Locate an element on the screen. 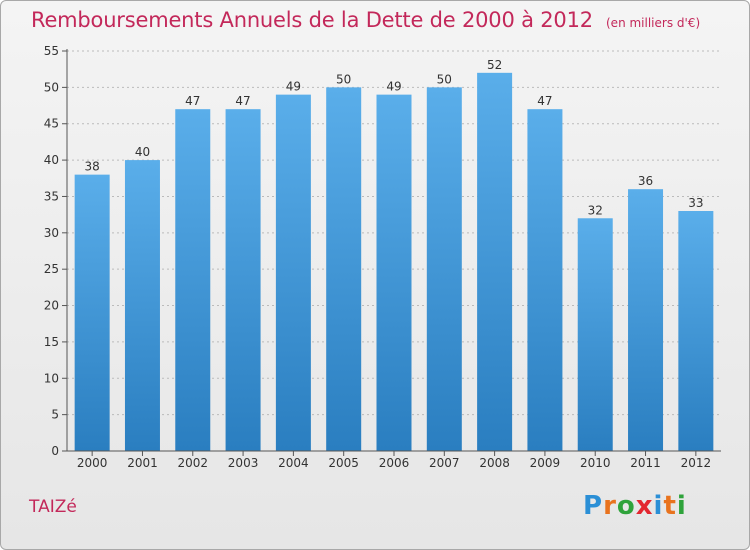 The height and width of the screenshot is (550, 750). logo-letter: r is located at coordinates (610, 506).